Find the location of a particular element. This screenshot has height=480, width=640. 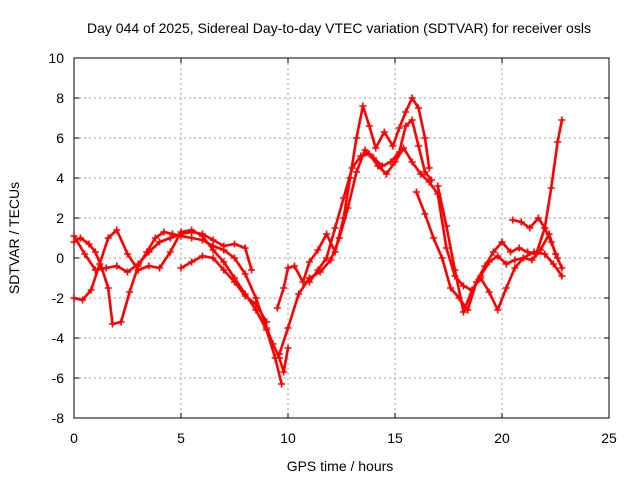

x-tick-label: 0 is located at coordinates (74, 438).